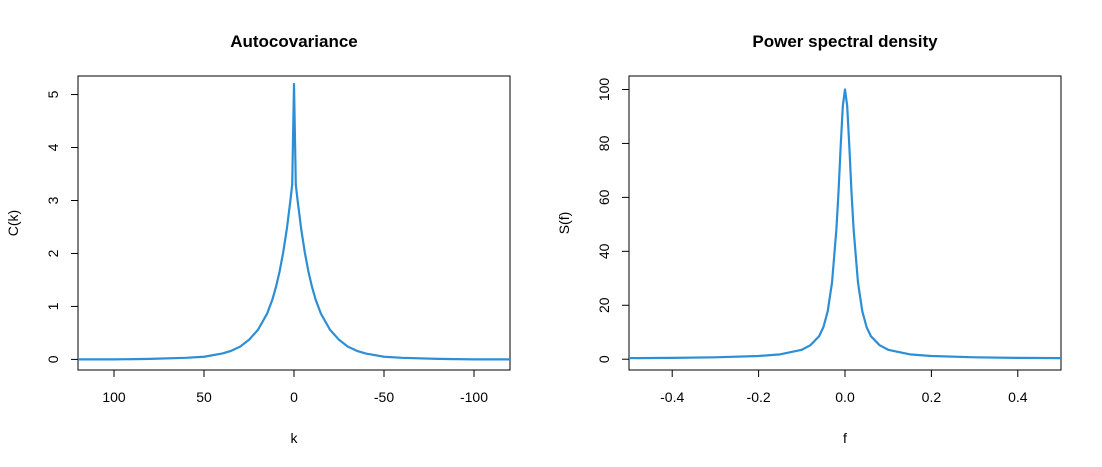  I want to click on psd-y-tick-label: 40, so click(604, 251).